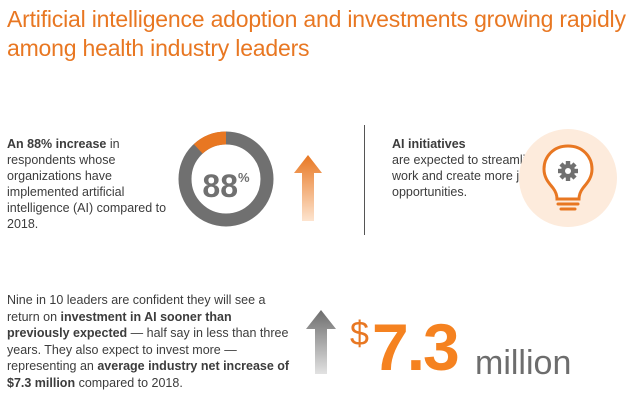 The height and width of the screenshot is (412, 634). What do you see at coordinates (57, 144) in the screenshot?
I see `adoption-lead: An 88% increase` at bounding box center [57, 144].